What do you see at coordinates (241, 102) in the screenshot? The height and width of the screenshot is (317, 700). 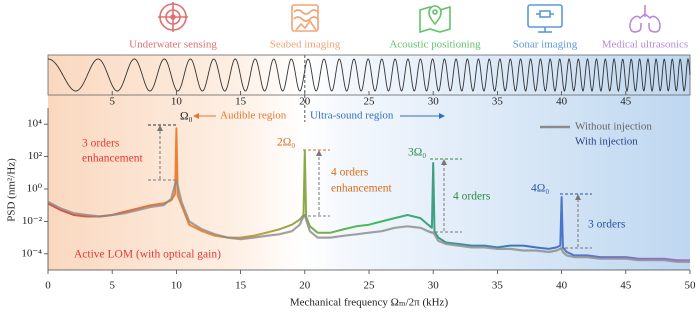 I see `top-tick-label: 15` at bounding box center [241, 102].